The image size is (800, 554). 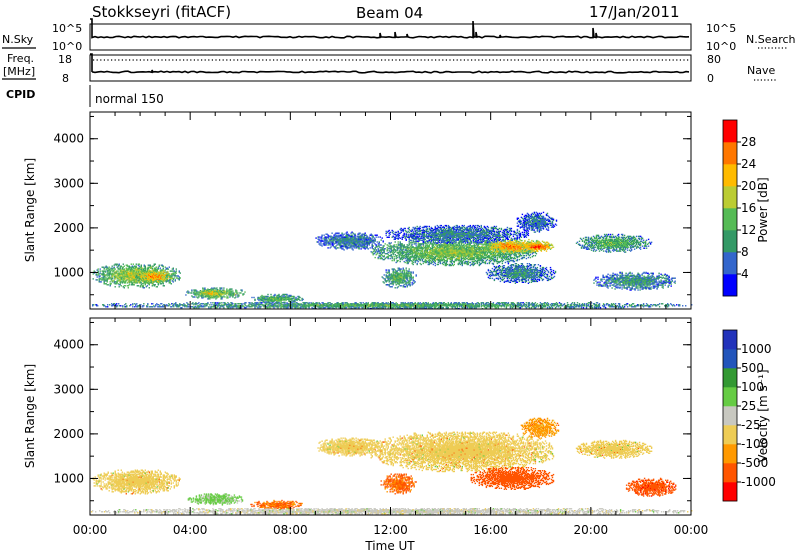 What do you see at coordinates (389, 546) in the screenshot?
I see `x-axis-label: Time UT` at bounding box center [389, 546].